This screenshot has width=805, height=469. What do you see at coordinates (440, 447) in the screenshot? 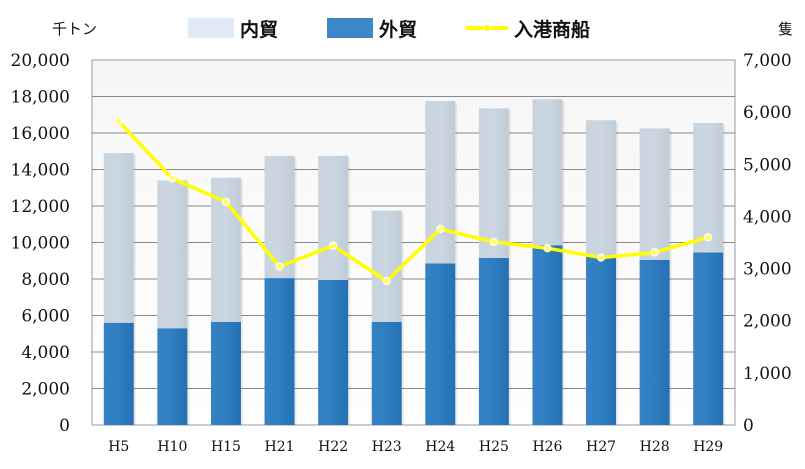
I see `x-tick-label: H24` at bounding box center [440, 447].